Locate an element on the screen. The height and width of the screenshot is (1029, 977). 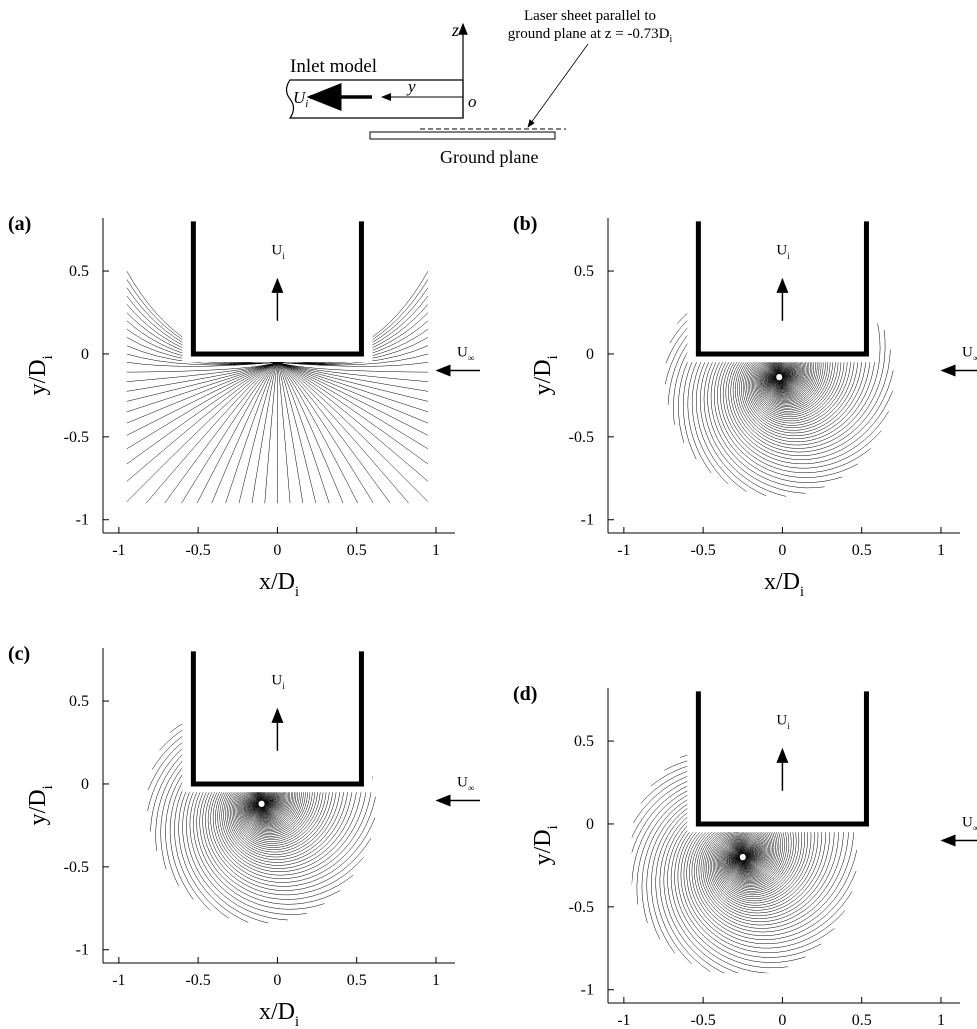
x-label: x/Di is located at coordinates (279, 584).